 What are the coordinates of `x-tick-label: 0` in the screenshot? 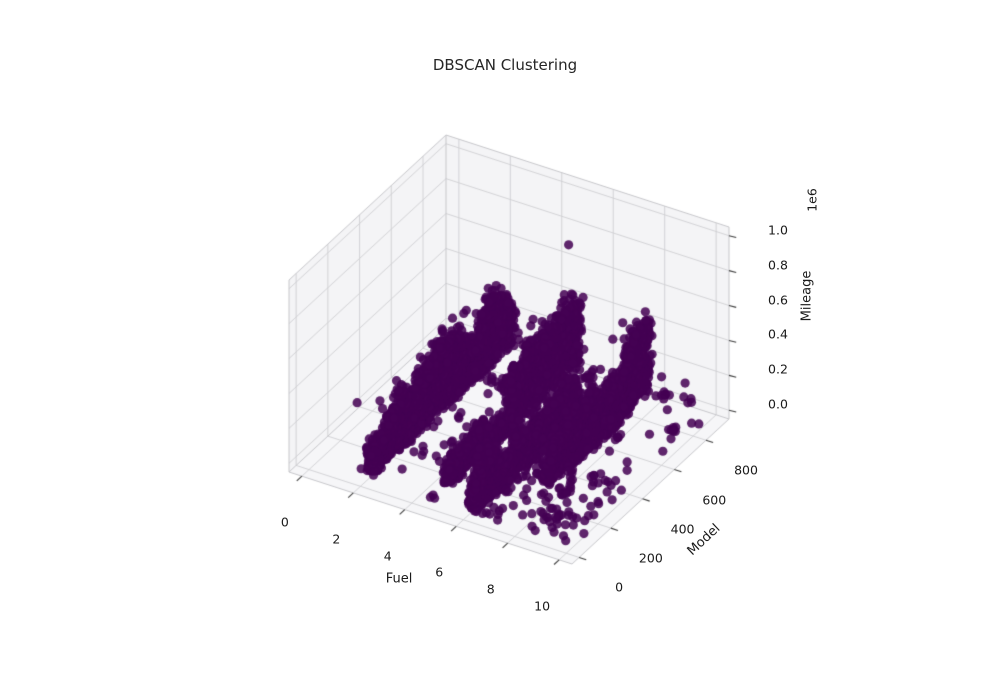 It's located at (284, 522).